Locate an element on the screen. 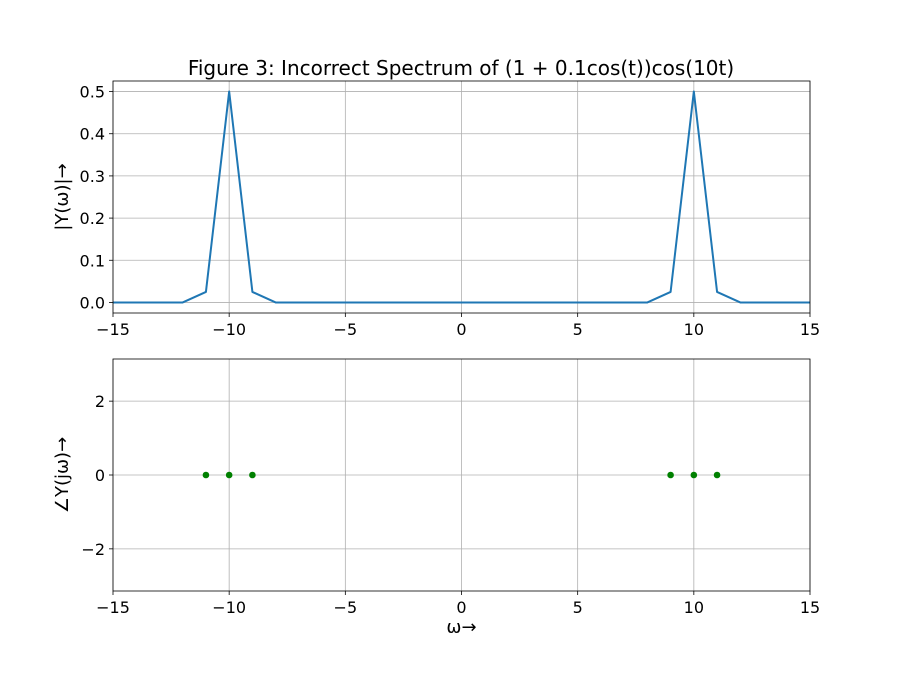 This screenshot has height=675, width=900. phase-y-tick-label: 2 is located at coordinates (100, 401).